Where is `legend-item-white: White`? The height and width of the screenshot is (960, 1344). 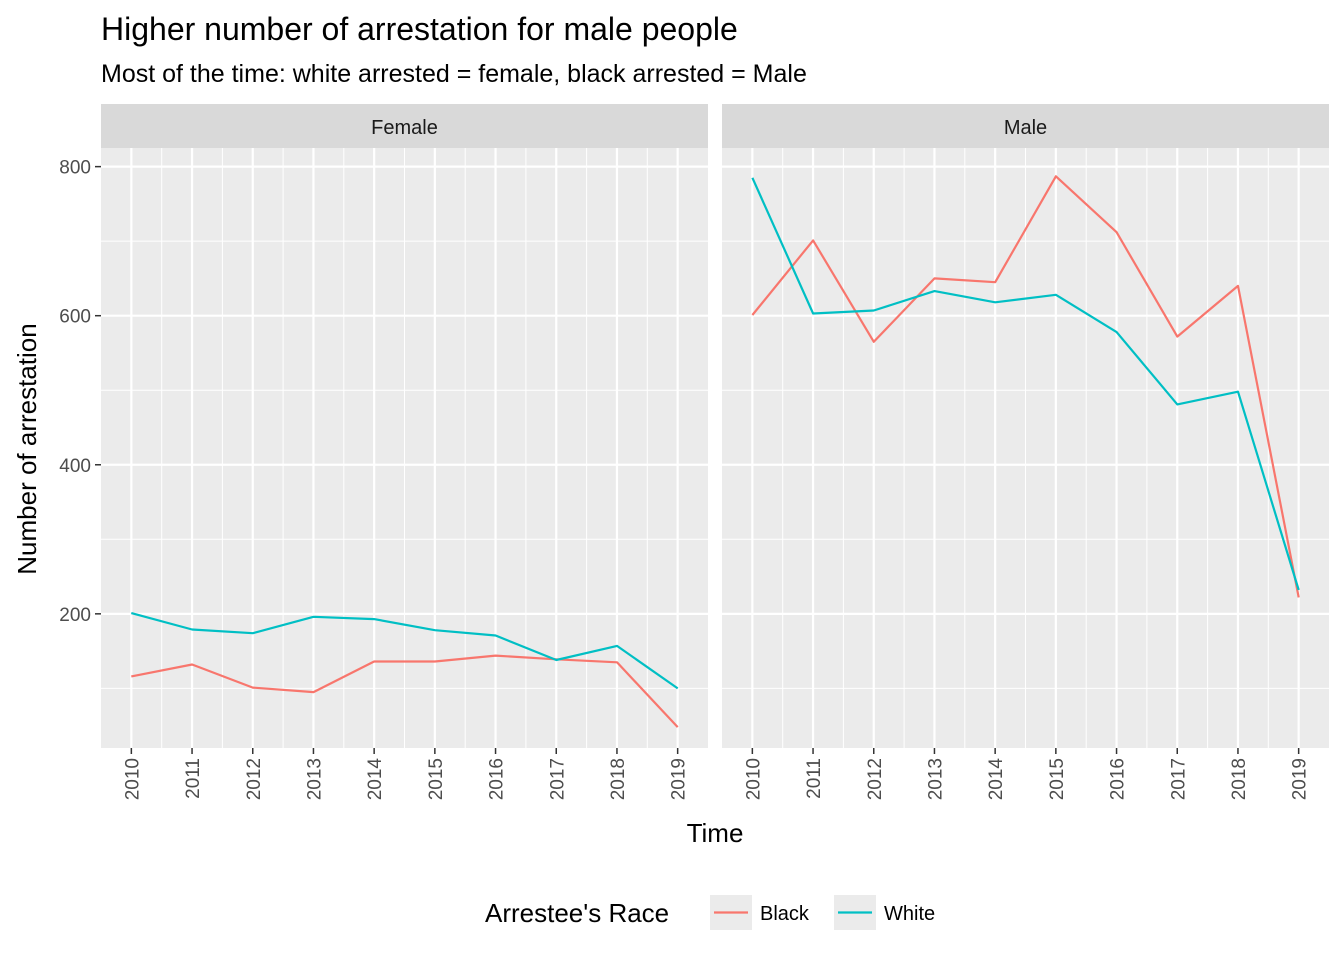 legend-item-white: White is located at coordinates (884, 912).